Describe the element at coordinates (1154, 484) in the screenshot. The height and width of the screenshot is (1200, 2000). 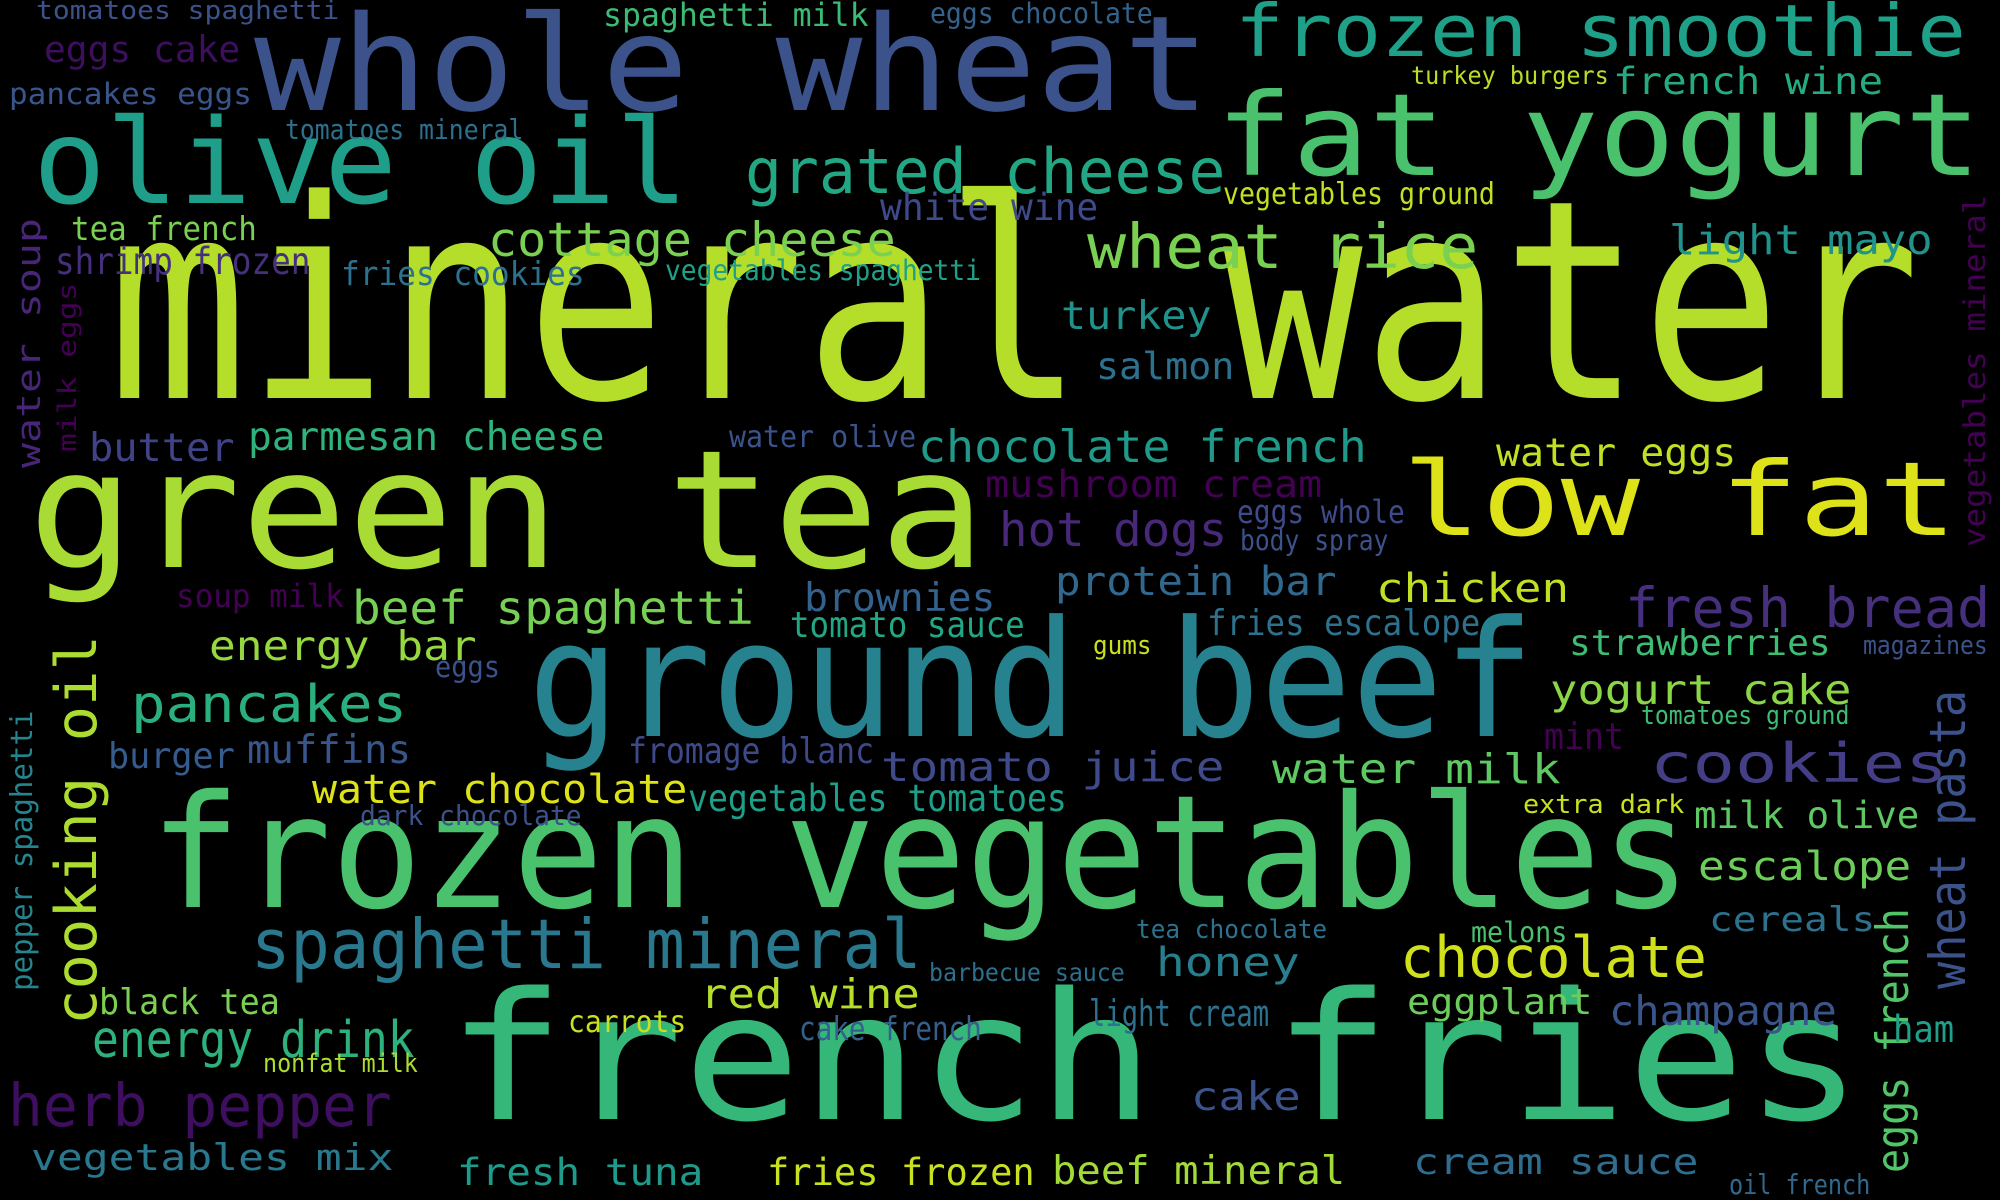
I see `word-mushroom-cream: mushroom cream` at that location.